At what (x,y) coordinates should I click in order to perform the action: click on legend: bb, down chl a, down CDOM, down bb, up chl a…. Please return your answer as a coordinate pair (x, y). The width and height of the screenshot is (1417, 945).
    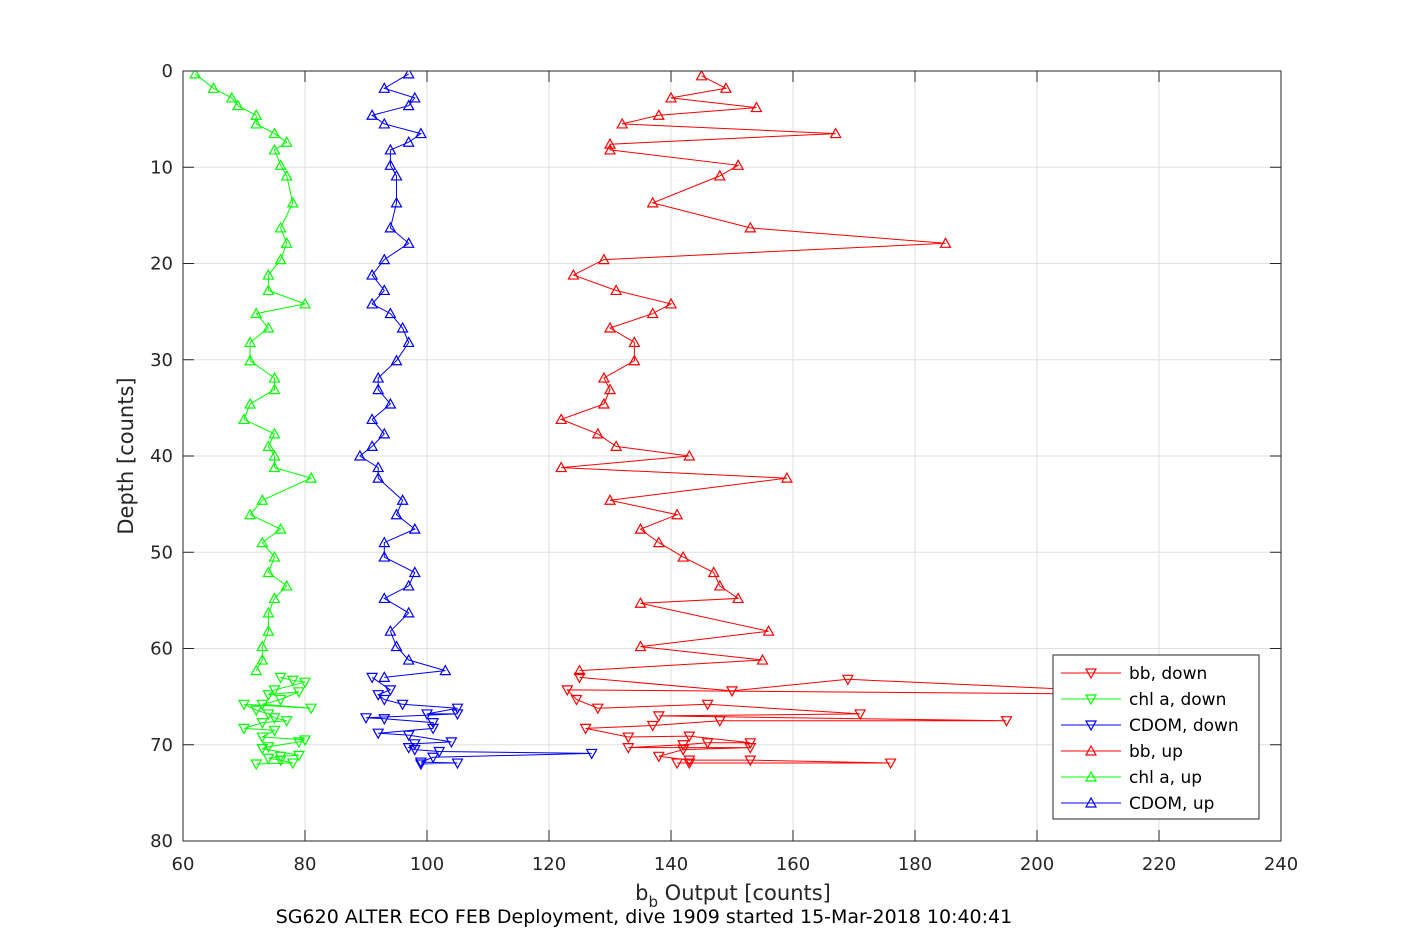
    Looking at the image, I should click on (1156, 737).